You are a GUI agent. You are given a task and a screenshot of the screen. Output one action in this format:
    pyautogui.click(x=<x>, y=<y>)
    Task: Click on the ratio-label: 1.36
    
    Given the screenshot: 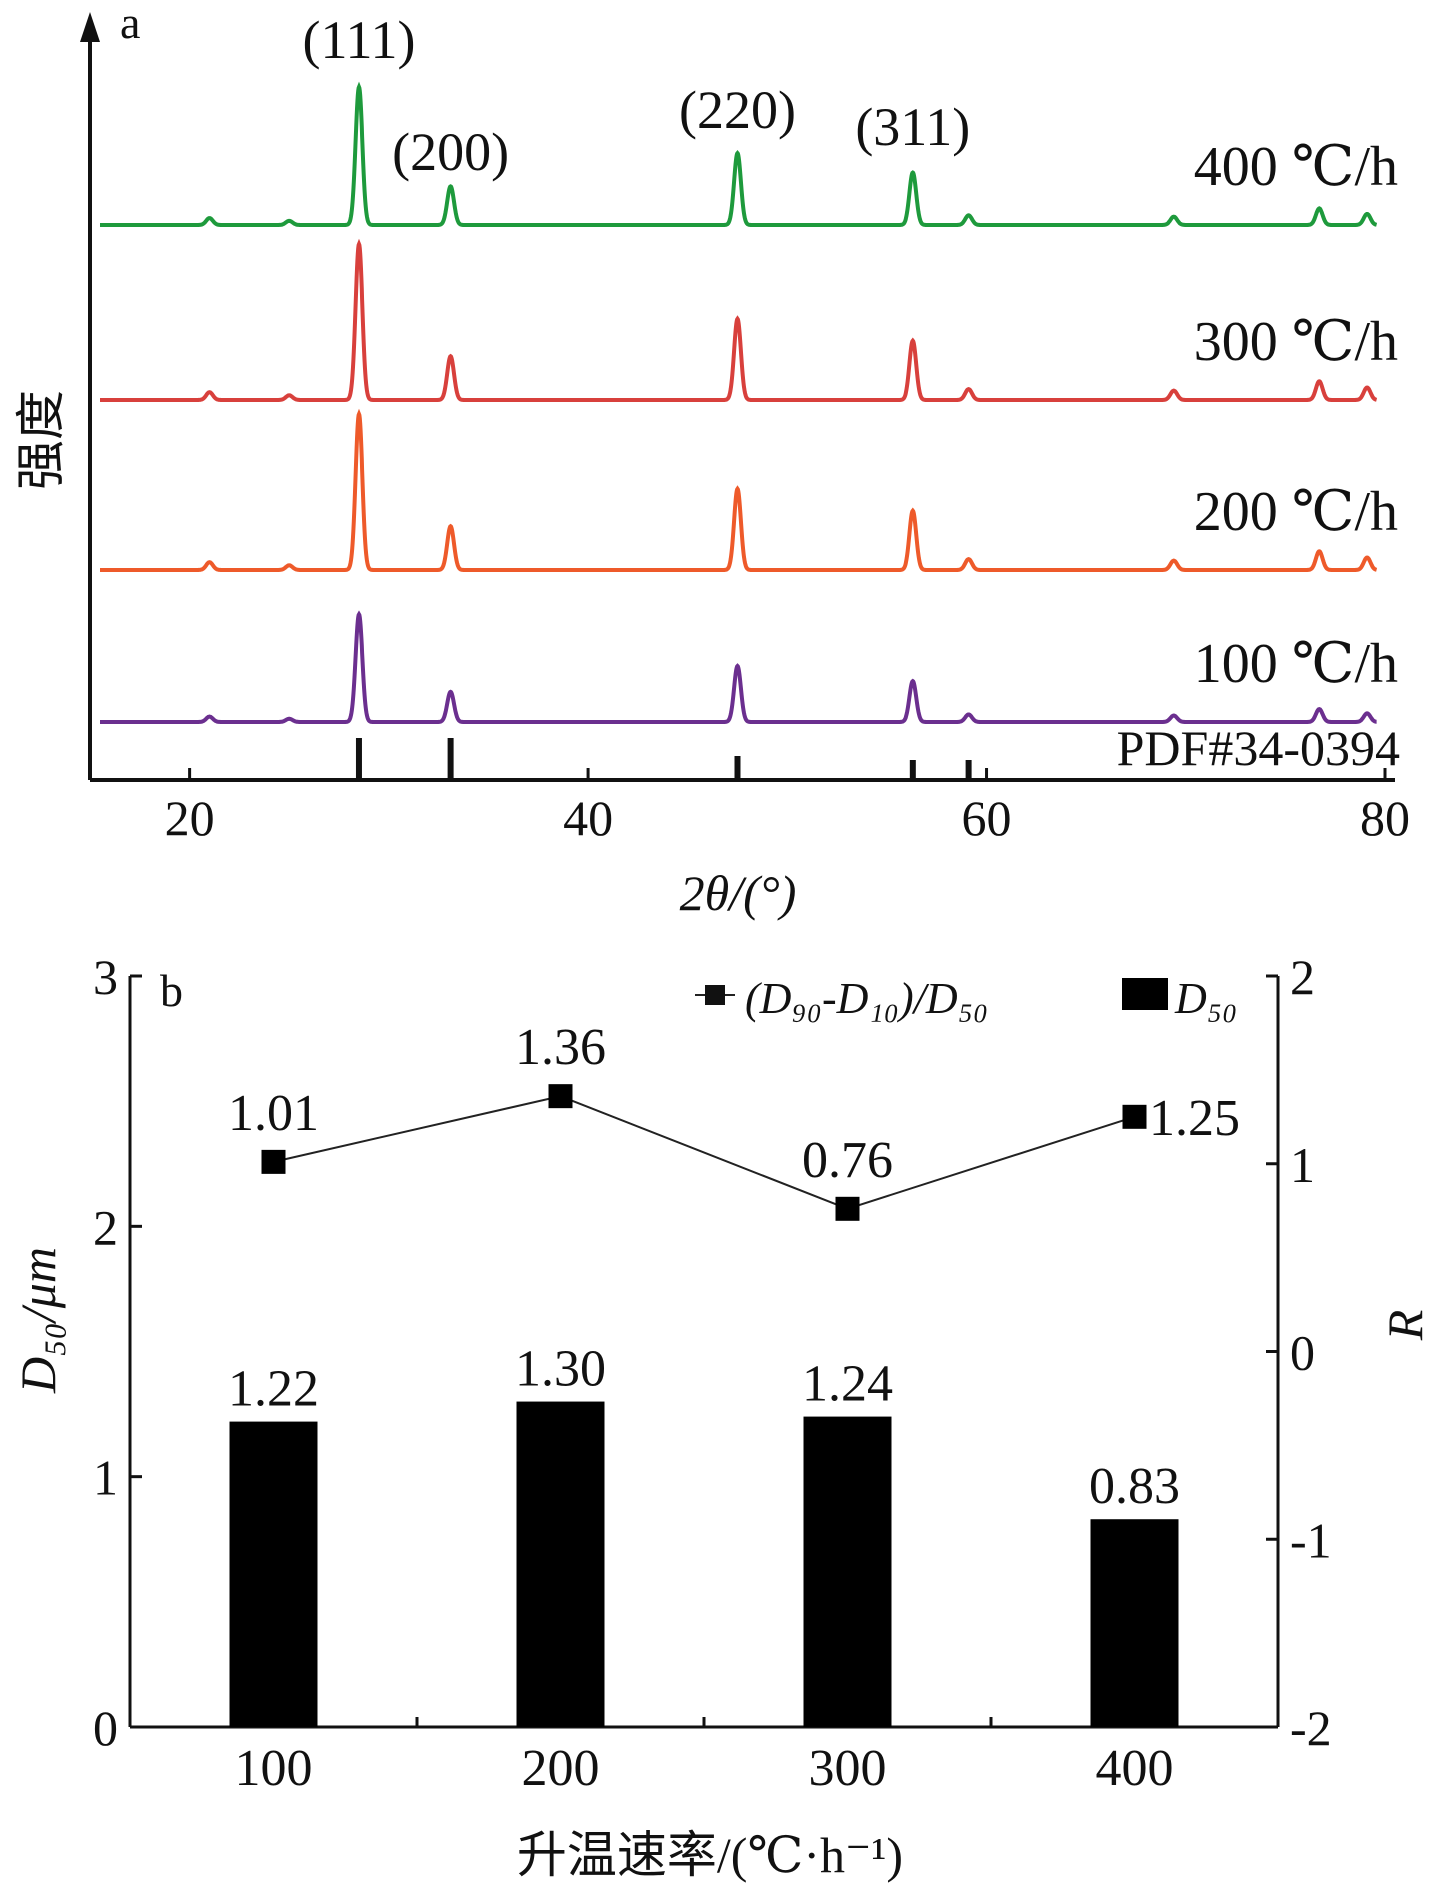 What is the action you would take?
    pyautogui.click(x=560, y=1047)
    